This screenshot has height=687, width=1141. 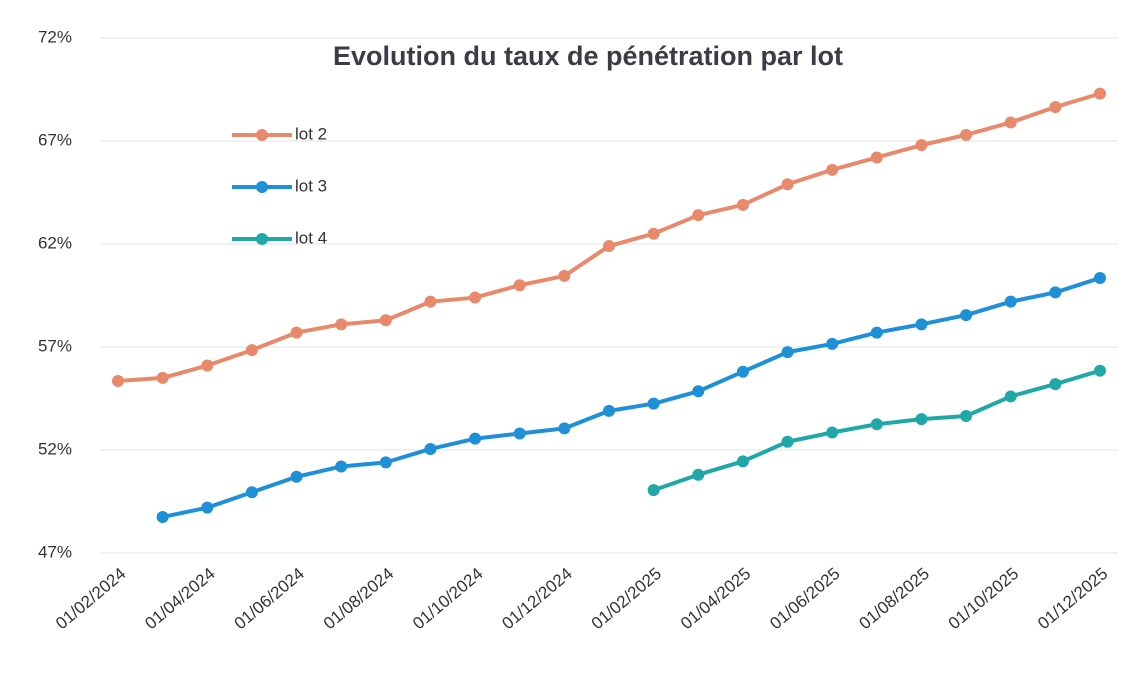 I want to click on y-tick-label: 47%, so click(x=55, y=551).